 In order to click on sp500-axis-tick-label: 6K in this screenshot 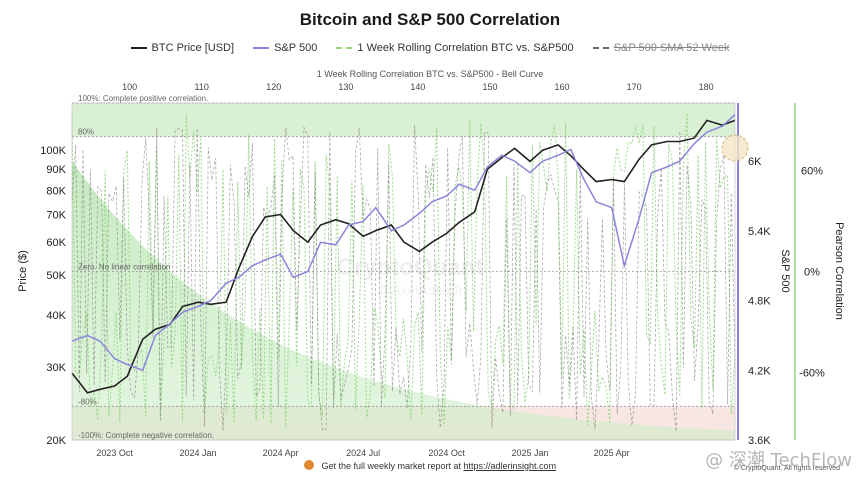, I will do `click(755, 162)`.